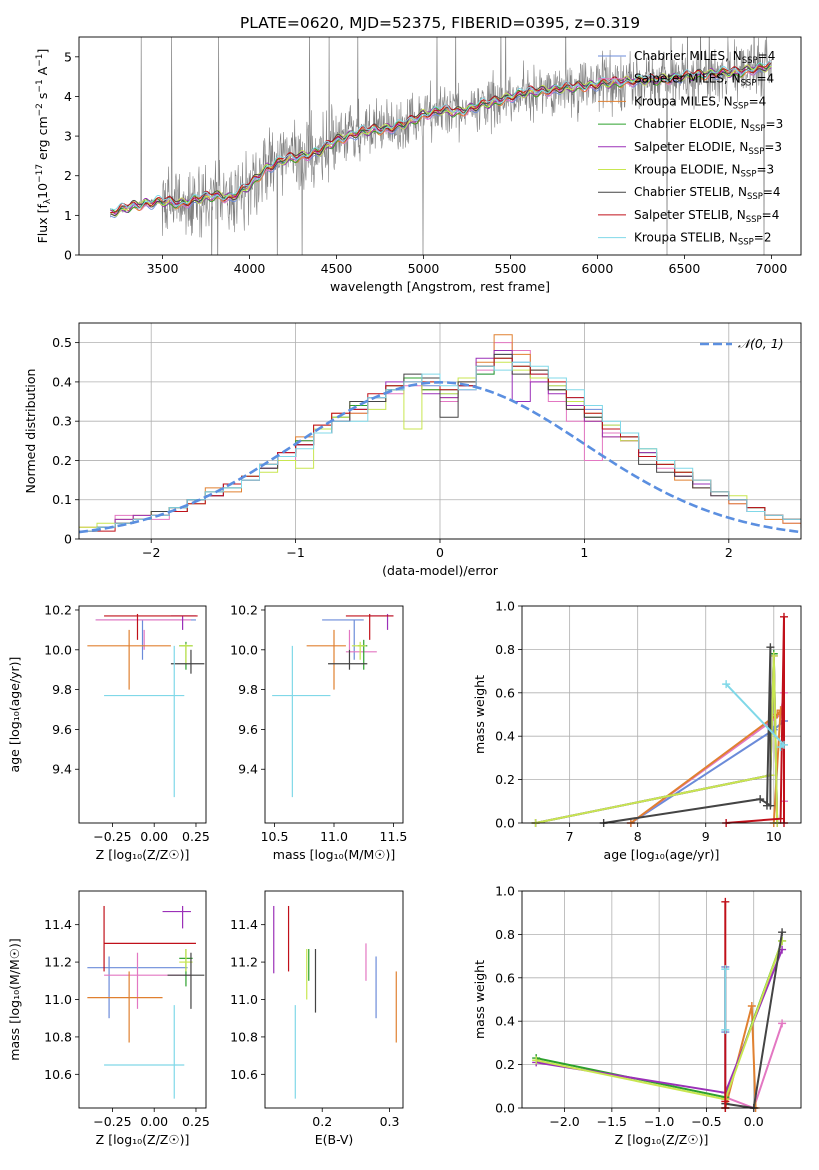 The image size is (819, 1170). What do you see at coordinates (511, 268) in the screenshot?
I see `spectrum-xtick-label: 5500` at bounding box center [511, 268].